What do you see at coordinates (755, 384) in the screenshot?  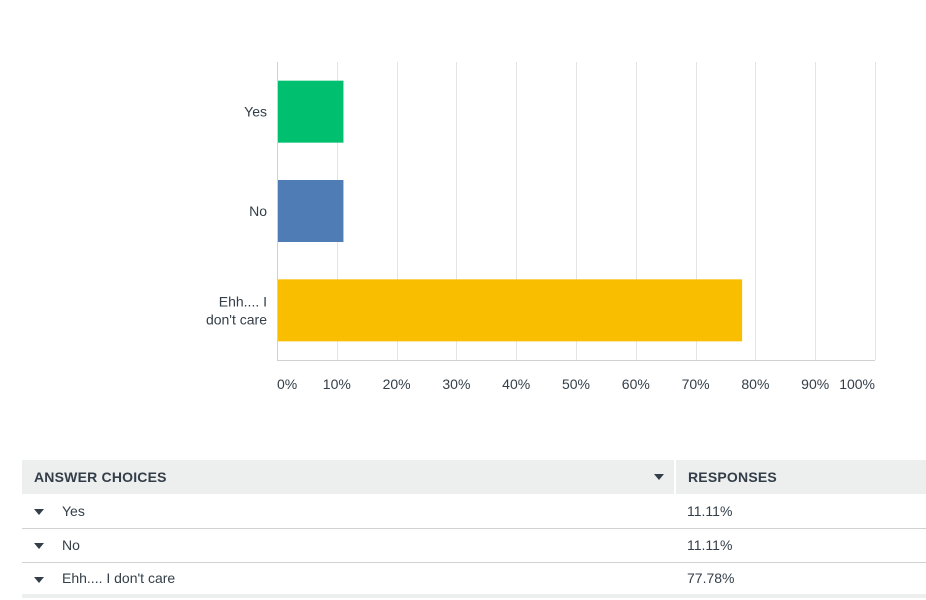 I see `x-tick-label: 80%` at bounding box center [755, 384].